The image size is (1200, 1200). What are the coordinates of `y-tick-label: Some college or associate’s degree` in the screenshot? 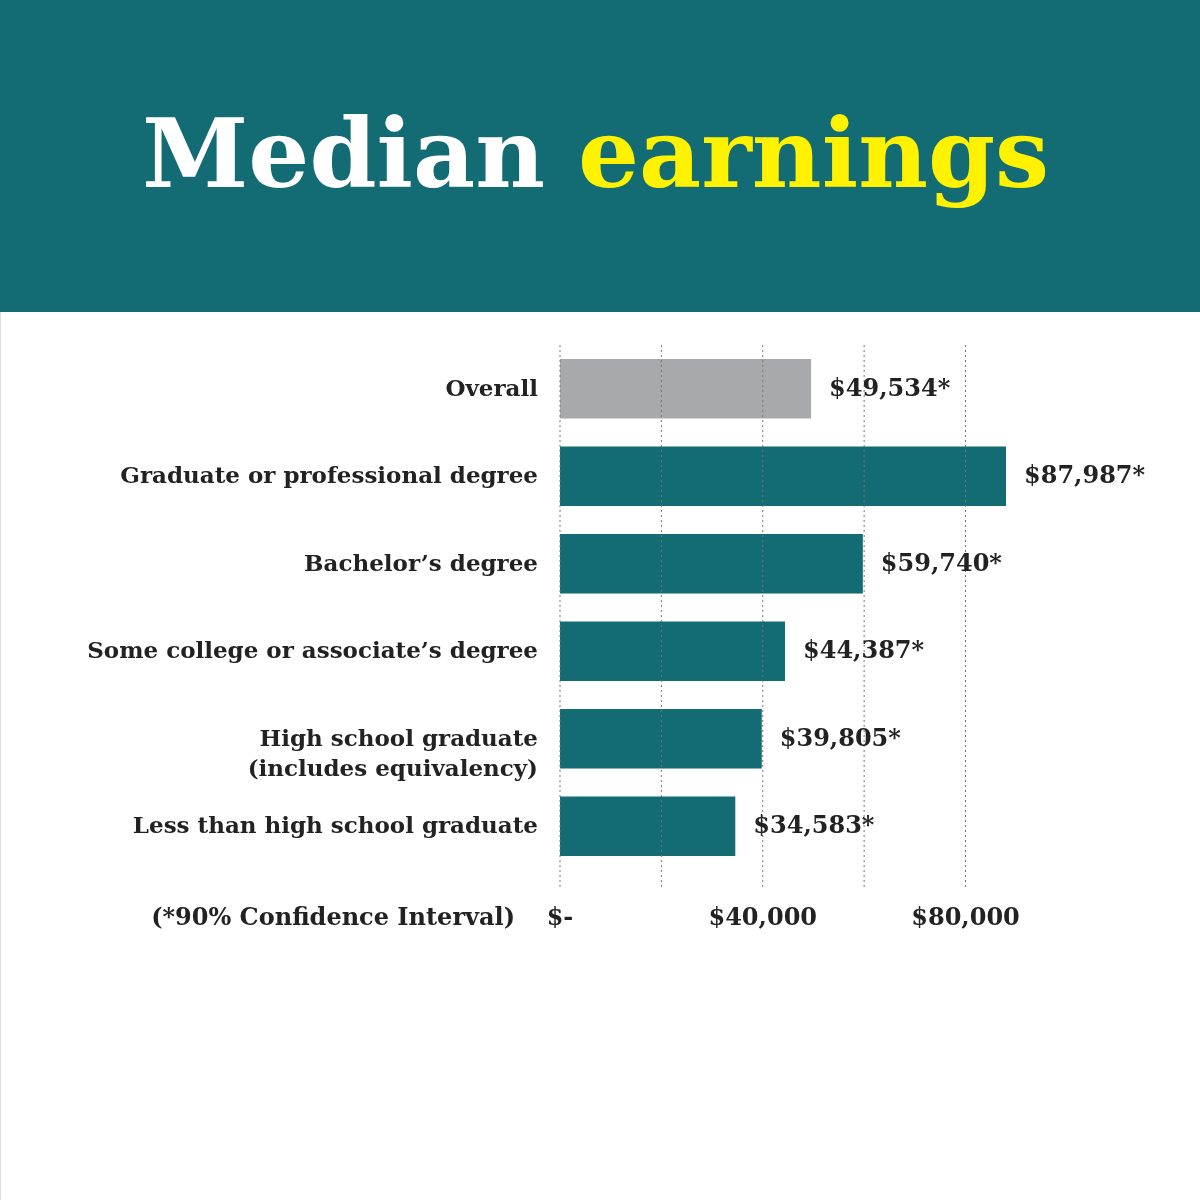 It's located at (312, 650).